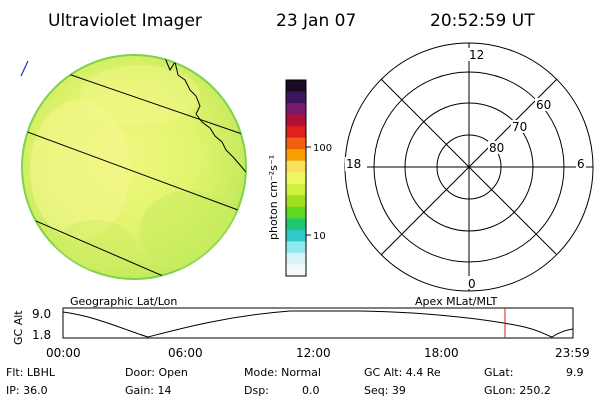 This screenshot has height=400, width=600. Describe the element at coordinates (185, 353) in the screenshot. I see `altitude-xtick-1: 06:00` at that location.